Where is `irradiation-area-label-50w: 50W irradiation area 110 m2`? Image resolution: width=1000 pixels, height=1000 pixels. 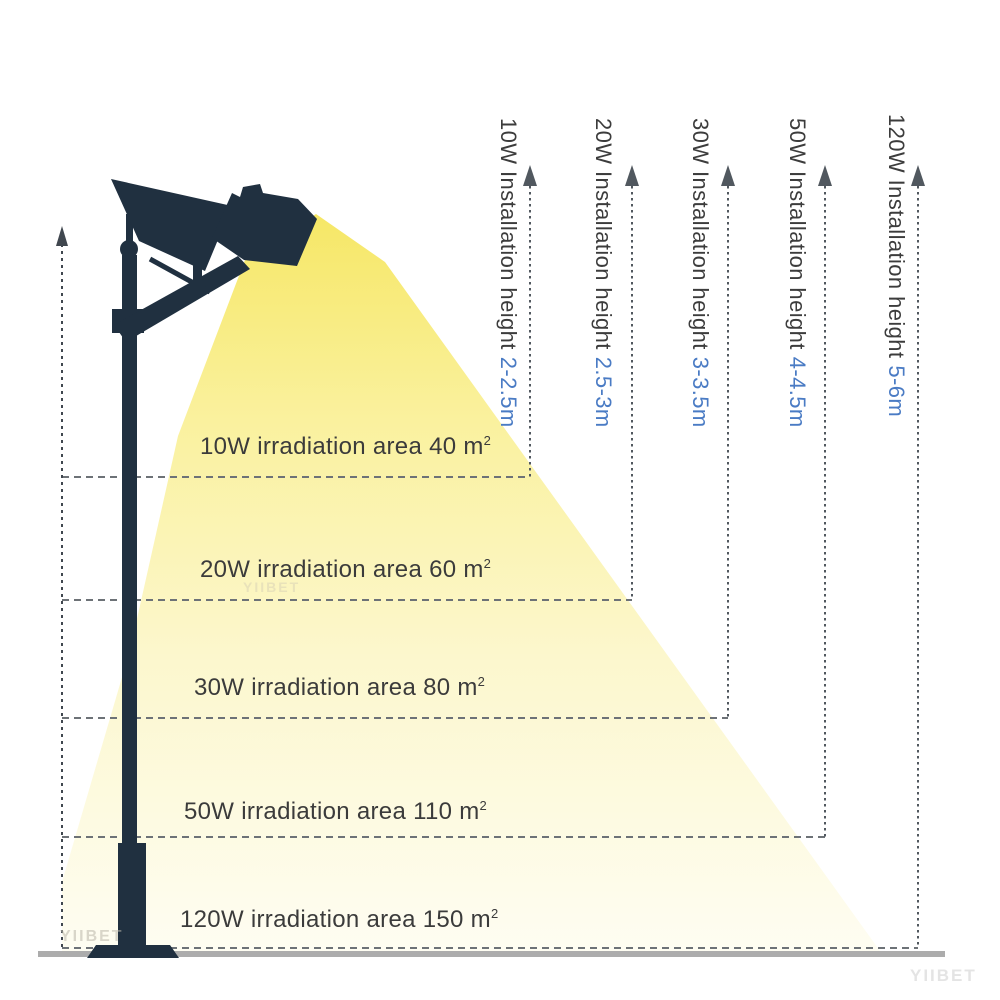
irradiation-area-label-50w: 50W irradiation area 110 m2 is located at coordinates (335, 812).